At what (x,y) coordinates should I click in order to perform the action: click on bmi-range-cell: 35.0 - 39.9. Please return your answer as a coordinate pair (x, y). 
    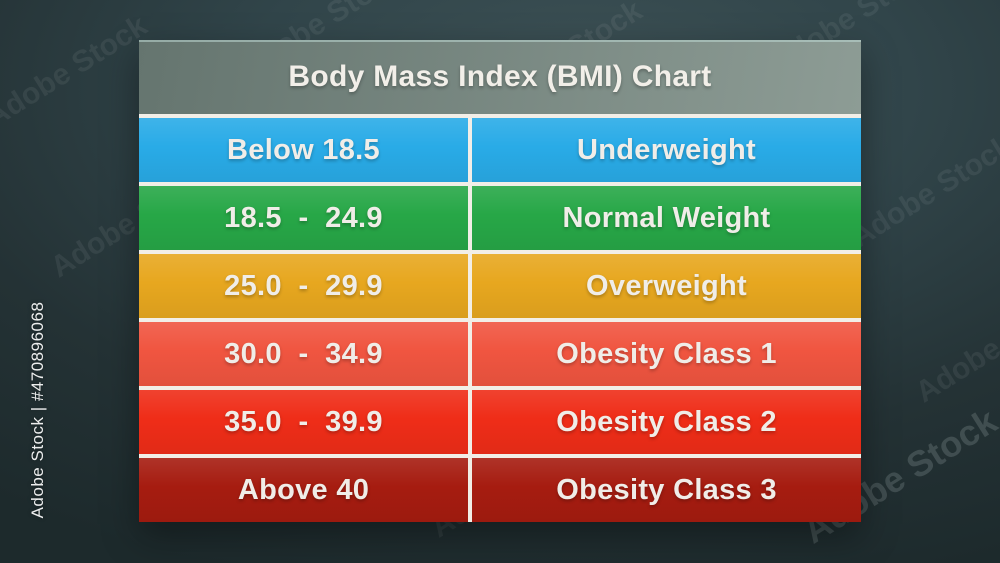
    Looking at the image, I should click on (303, 422).